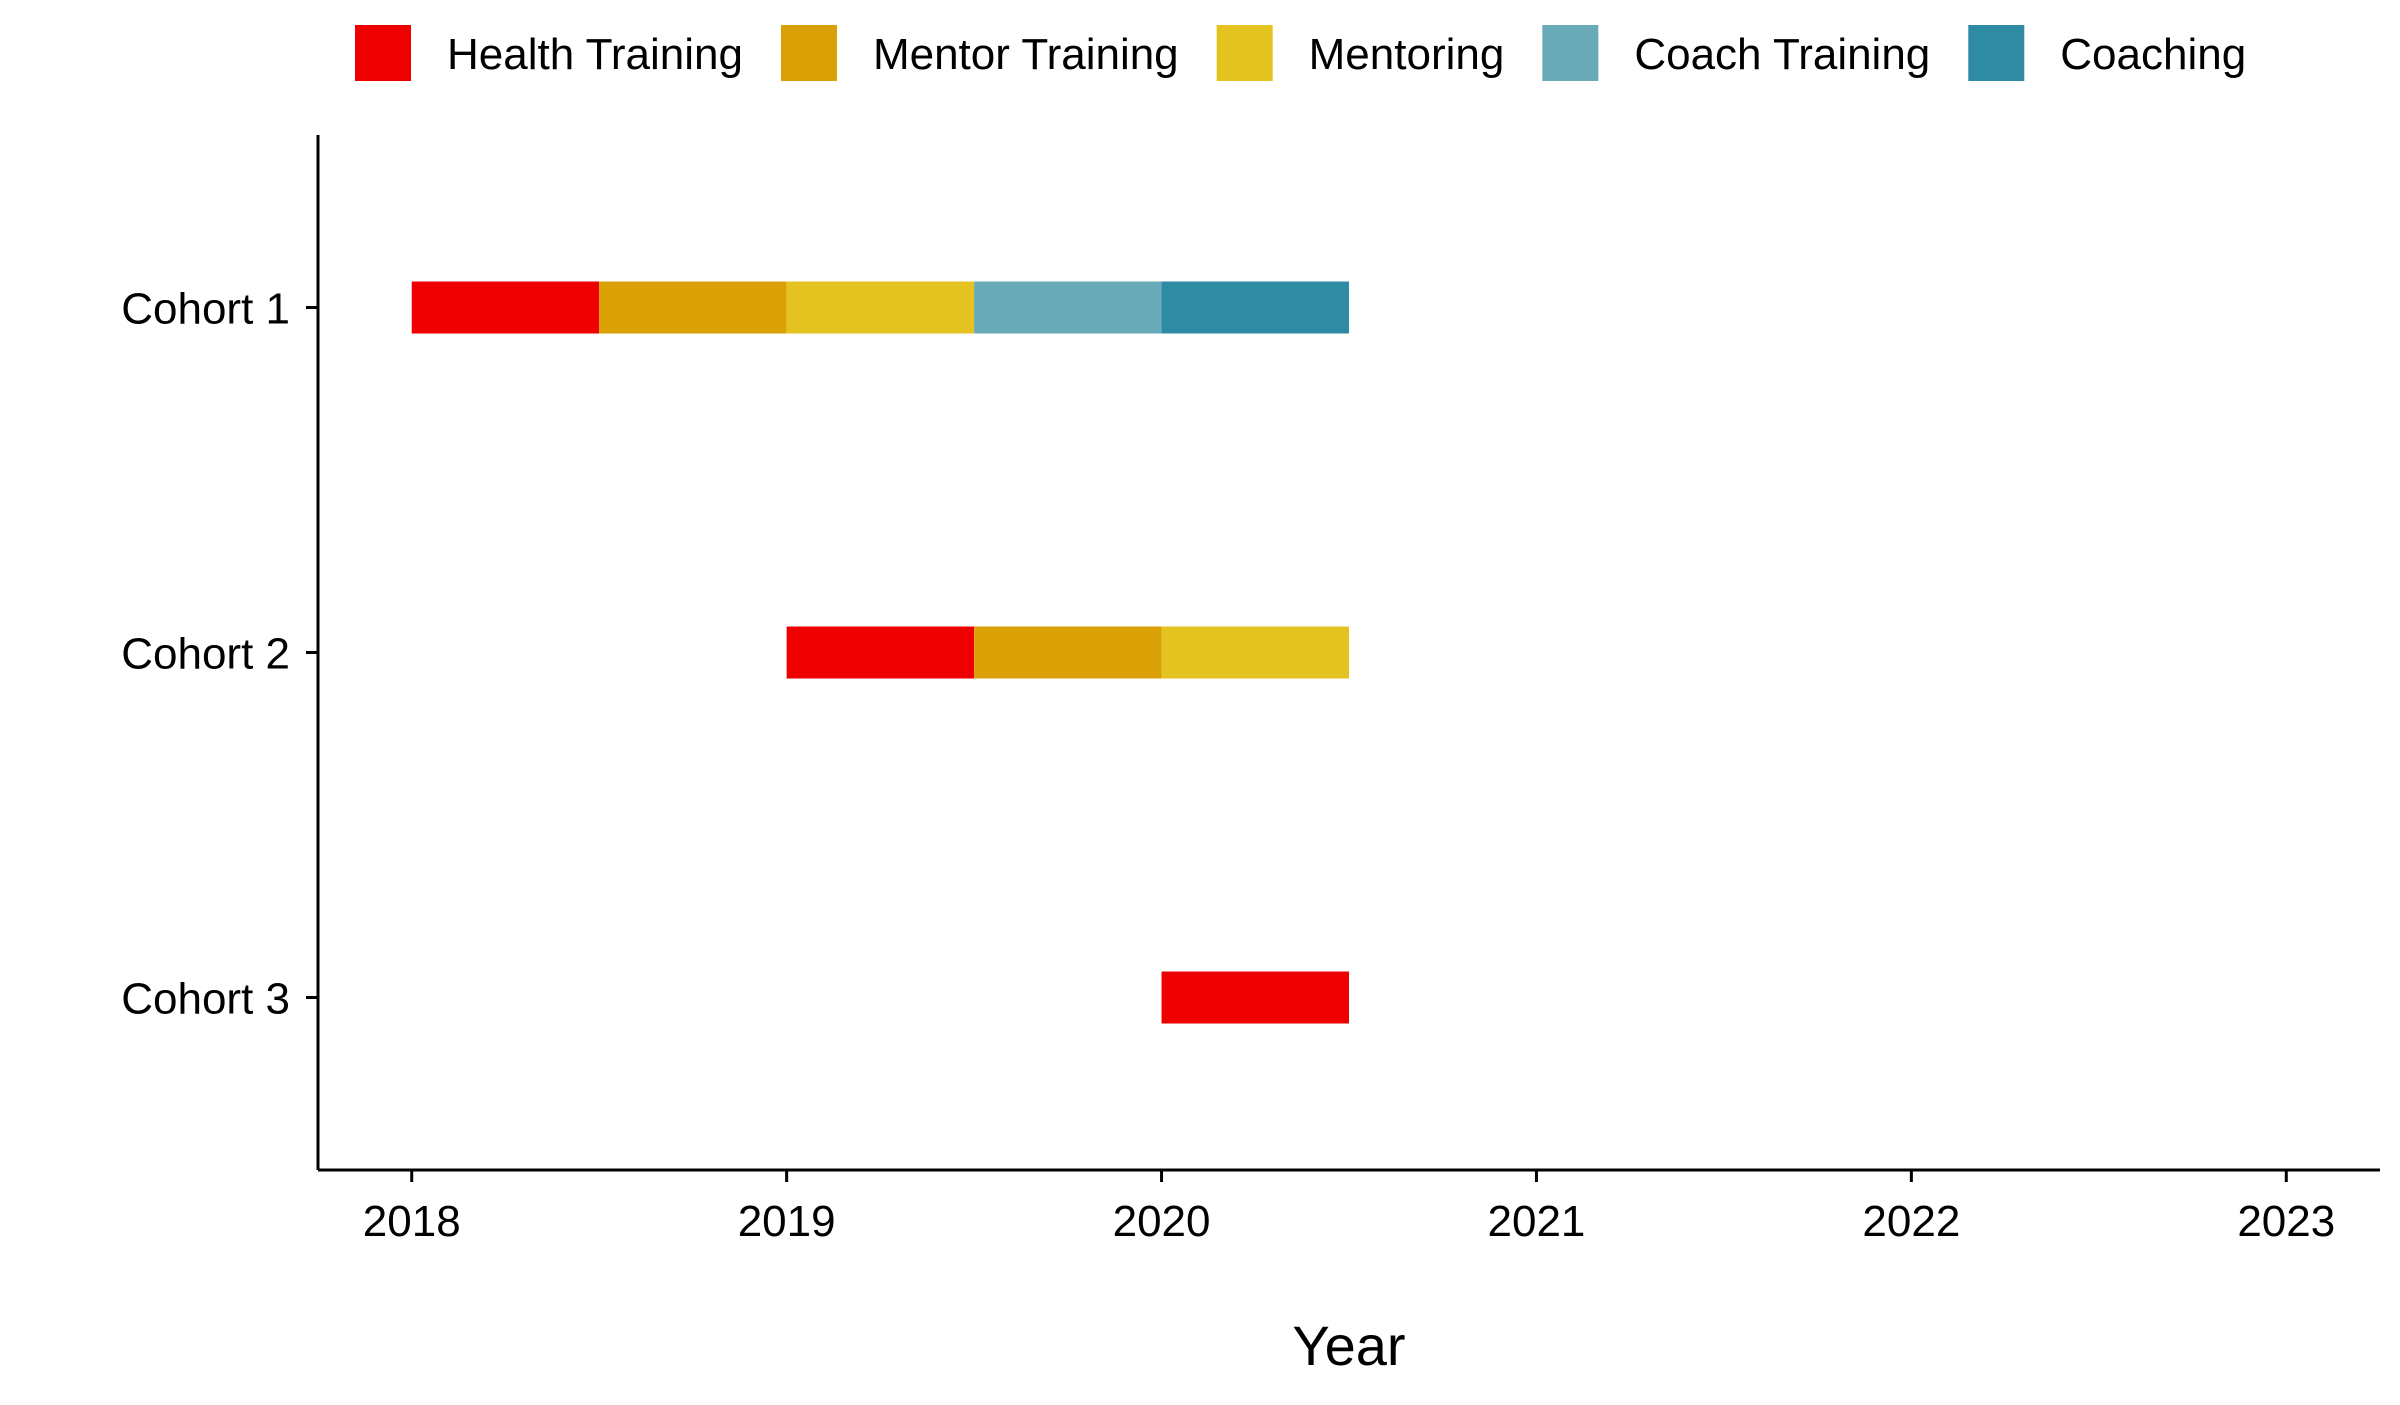 This screenshot has width=2400, height=1405. Describe the element at coordinates (1782, 54) in the screenshot. I see `legend-label: Coach Training` at that location.